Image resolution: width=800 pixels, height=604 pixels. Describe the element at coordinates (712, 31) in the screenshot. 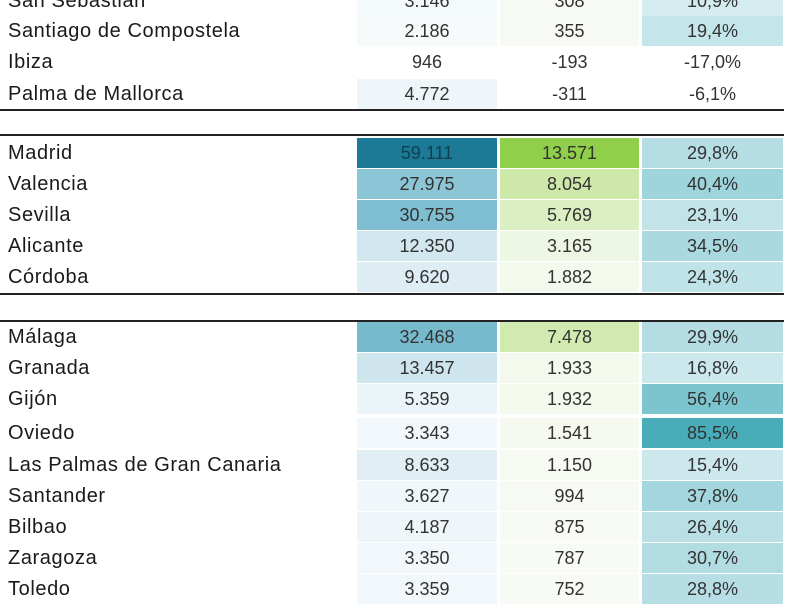

I see `value-col3: 19,4%` at that location.